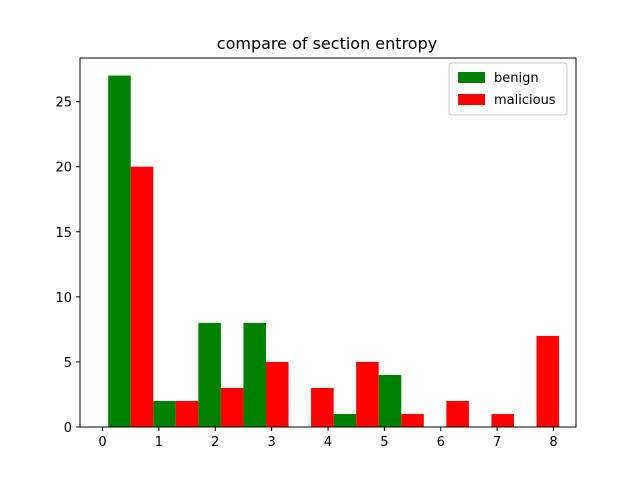  What do you see at coordinates (328, 442) in the screenshot?
I see `x-tick-label: 4` at bounding box center [328, 442].